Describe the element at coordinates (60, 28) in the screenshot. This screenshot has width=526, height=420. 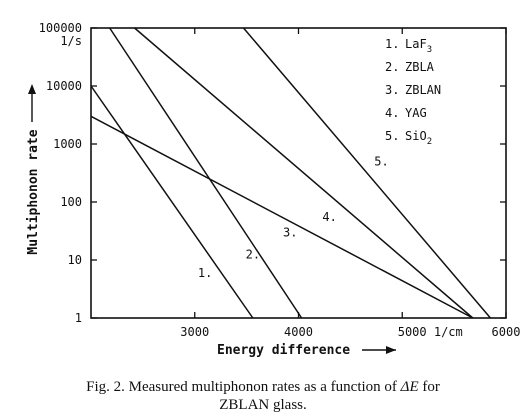
I see `y-tick-label: 100000` at that location.